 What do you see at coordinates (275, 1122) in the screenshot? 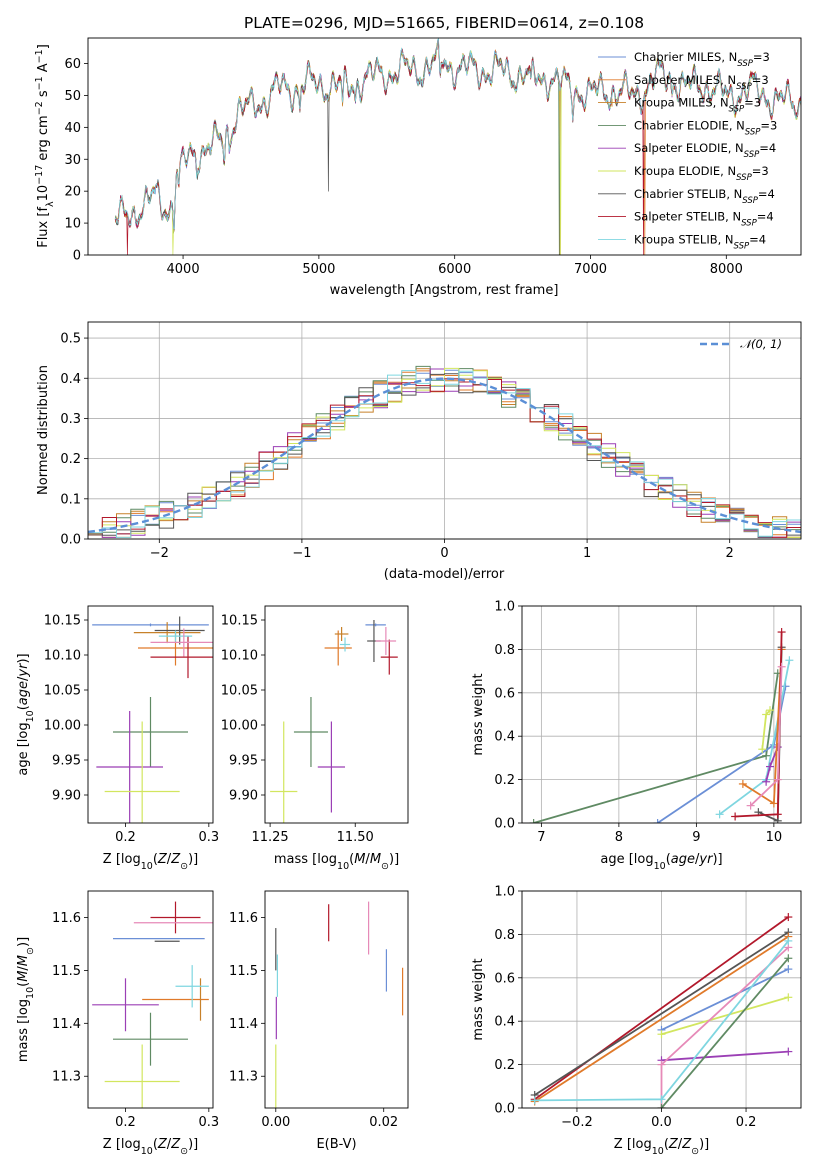
I see `x-tick-label: 0.00` at bounding box center [275, 1122].